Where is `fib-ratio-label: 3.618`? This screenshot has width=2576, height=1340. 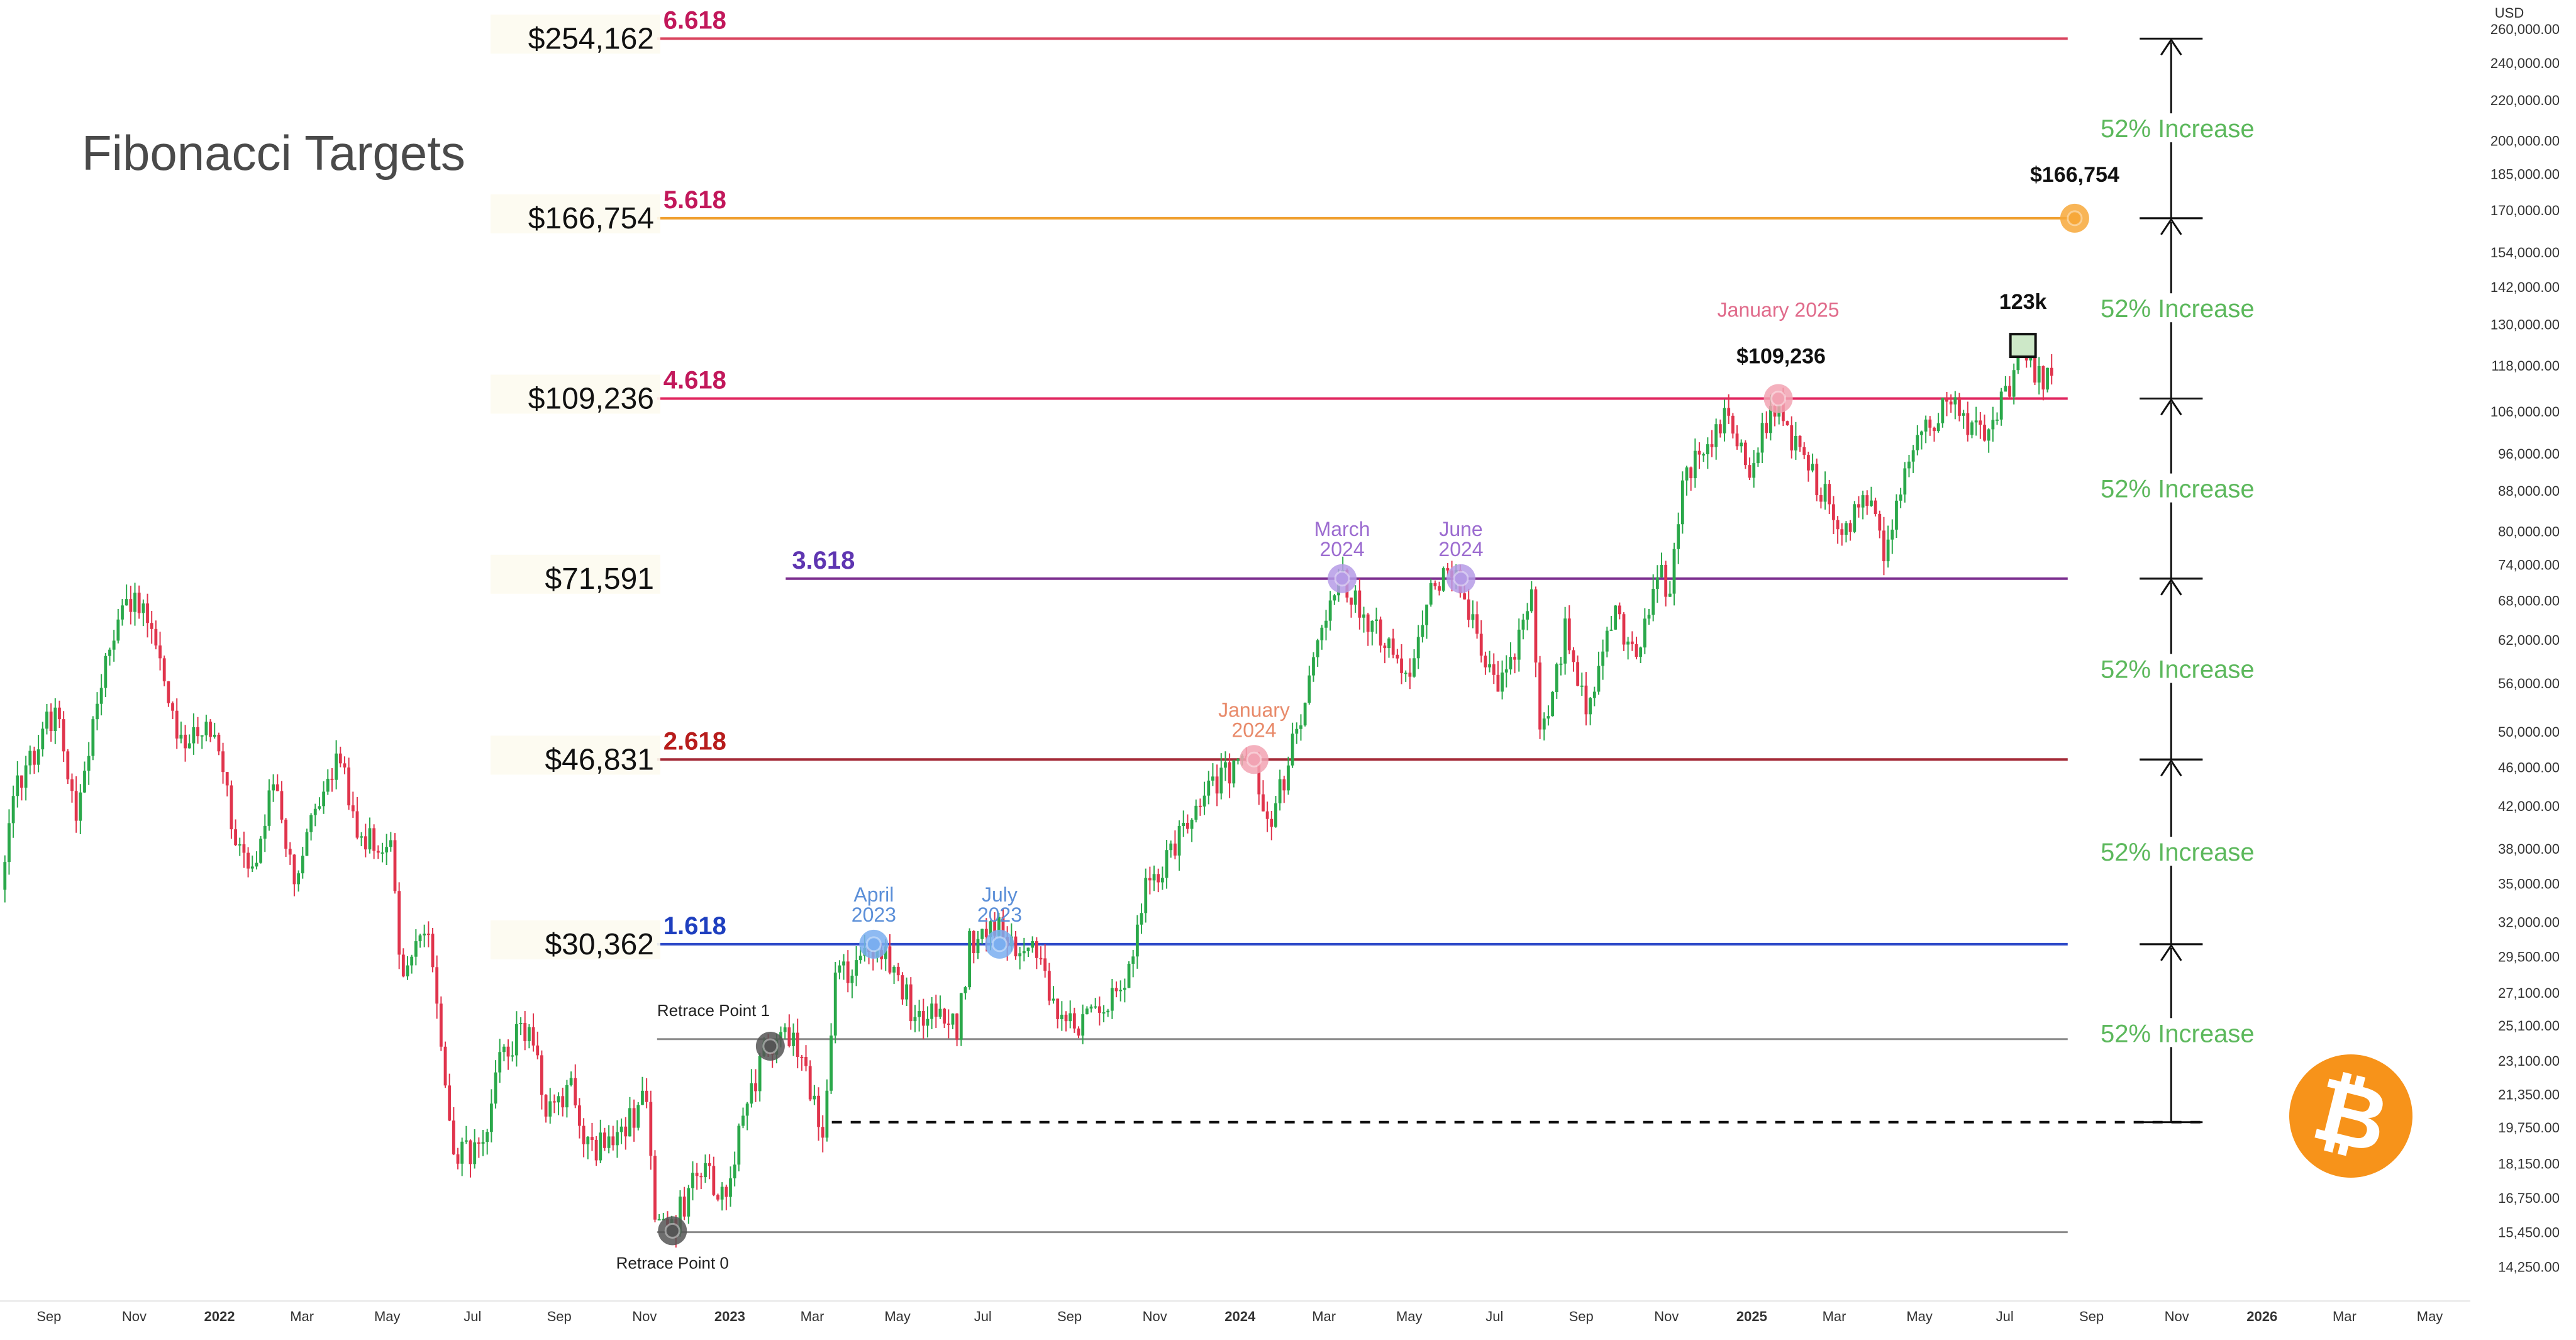 fib-ratio-label: 3.618 is located at coordinates (823, 560).